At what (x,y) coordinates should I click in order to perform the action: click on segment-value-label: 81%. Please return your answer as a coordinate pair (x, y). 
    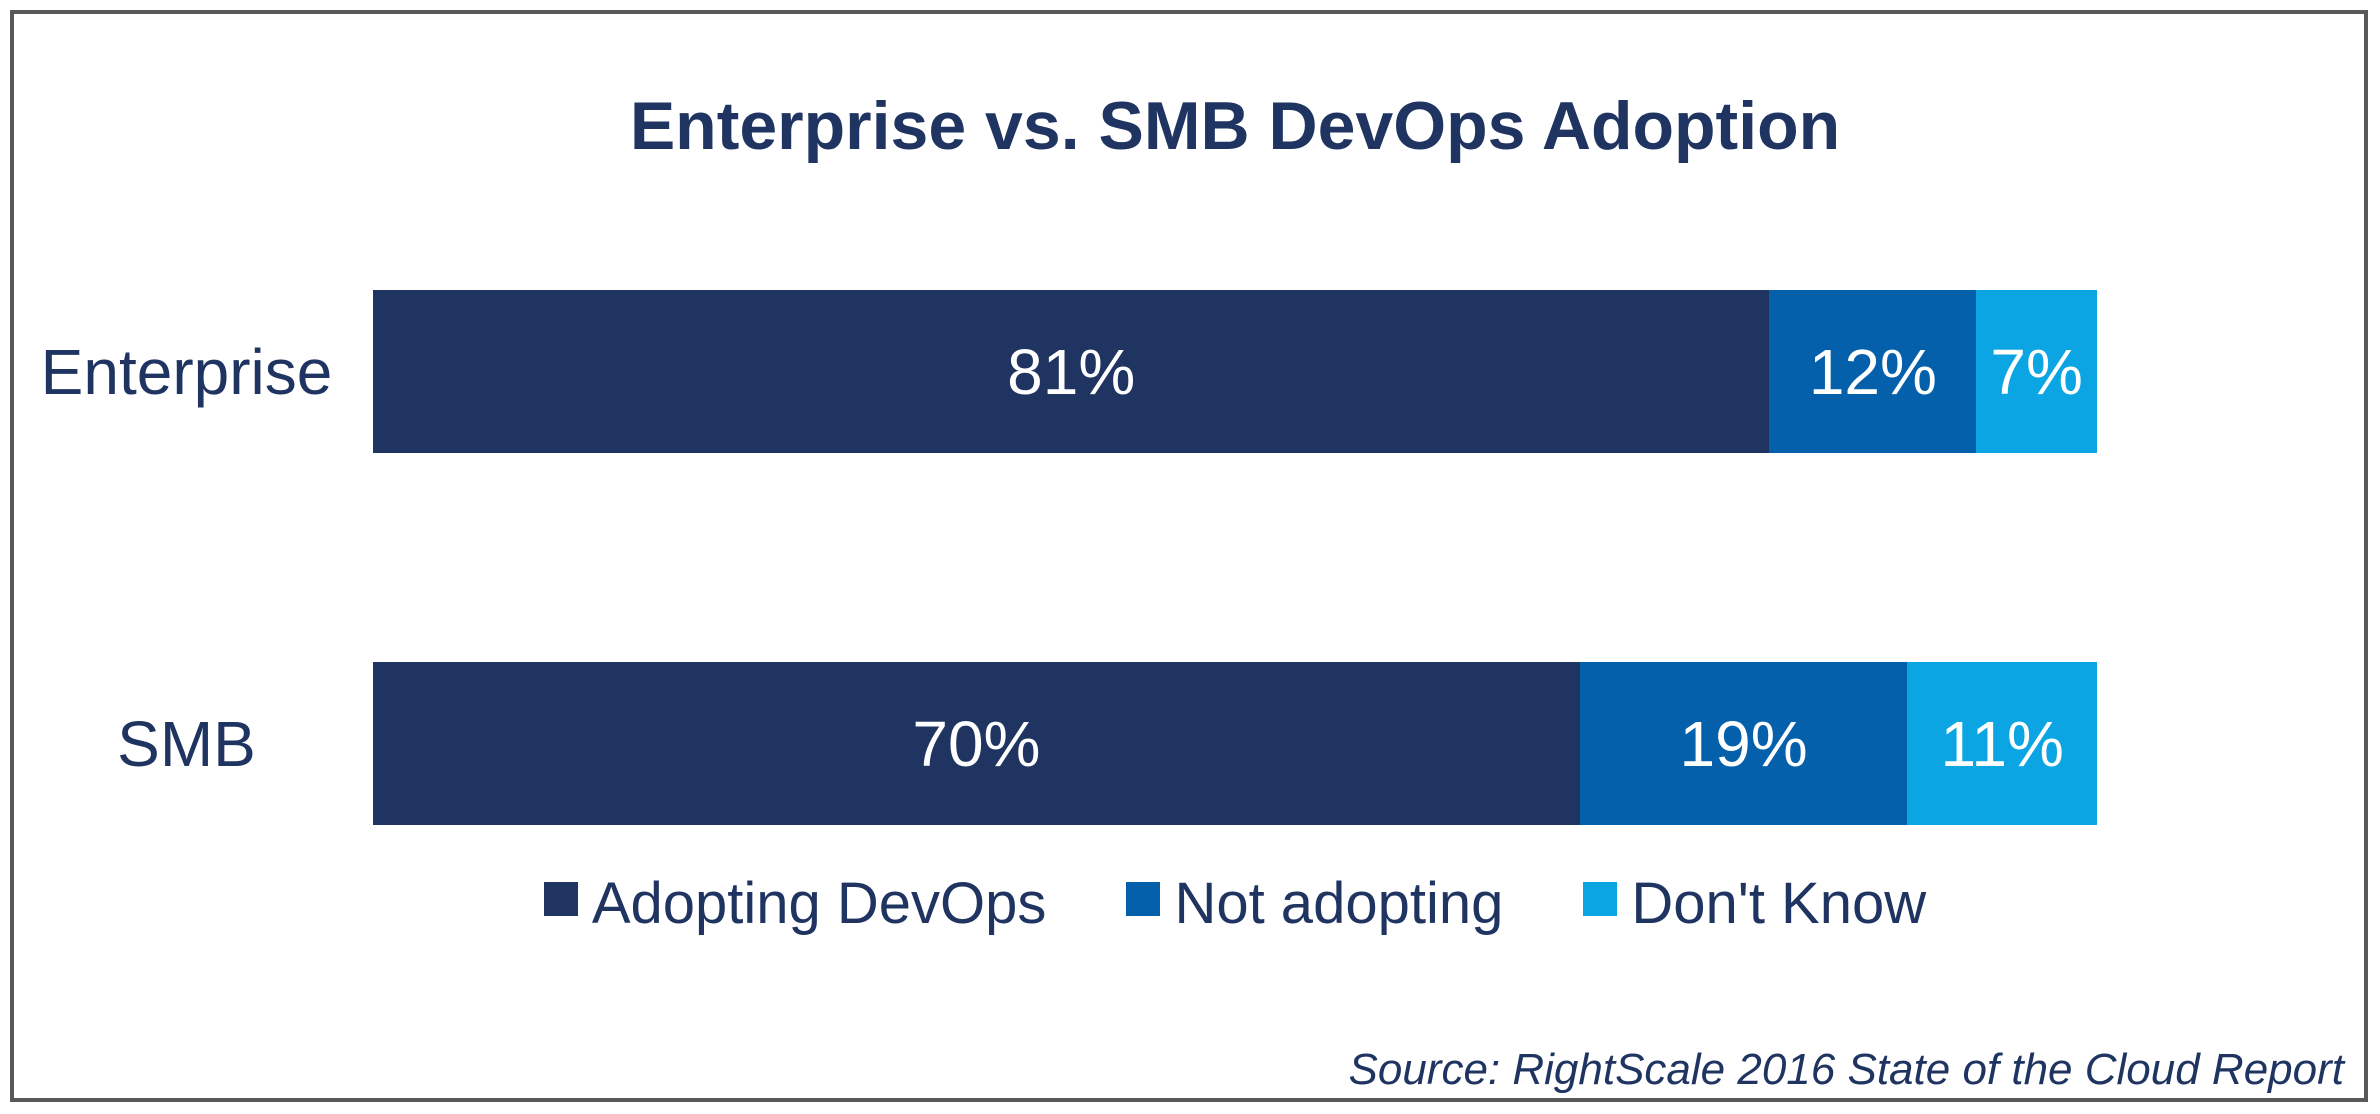
    Looking at the image, I should click on (1071, 371).